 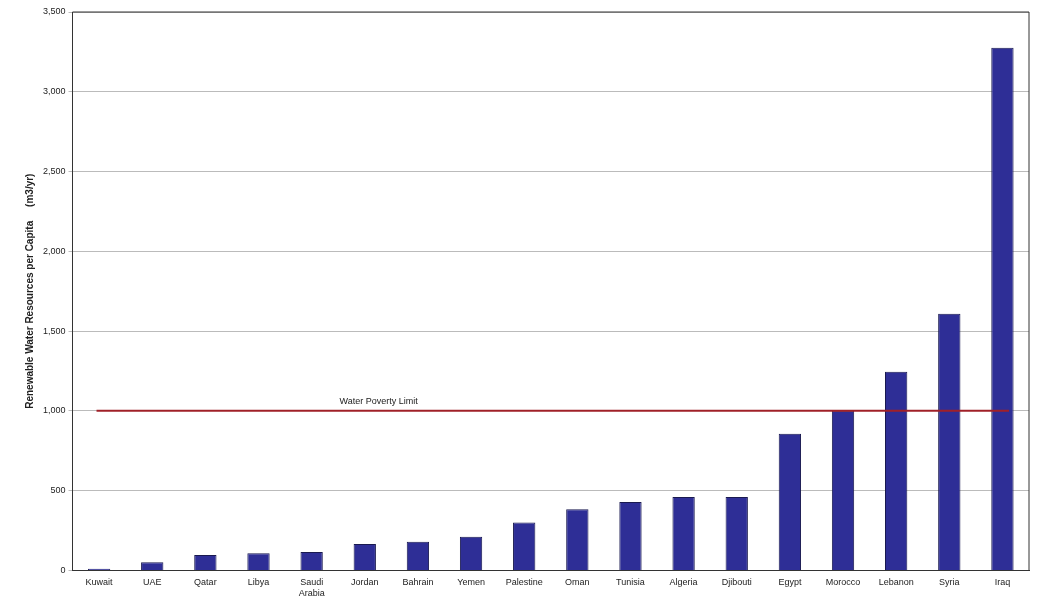 I want to click on x-tick-label: Bahrain, so click(x=418, y=582).